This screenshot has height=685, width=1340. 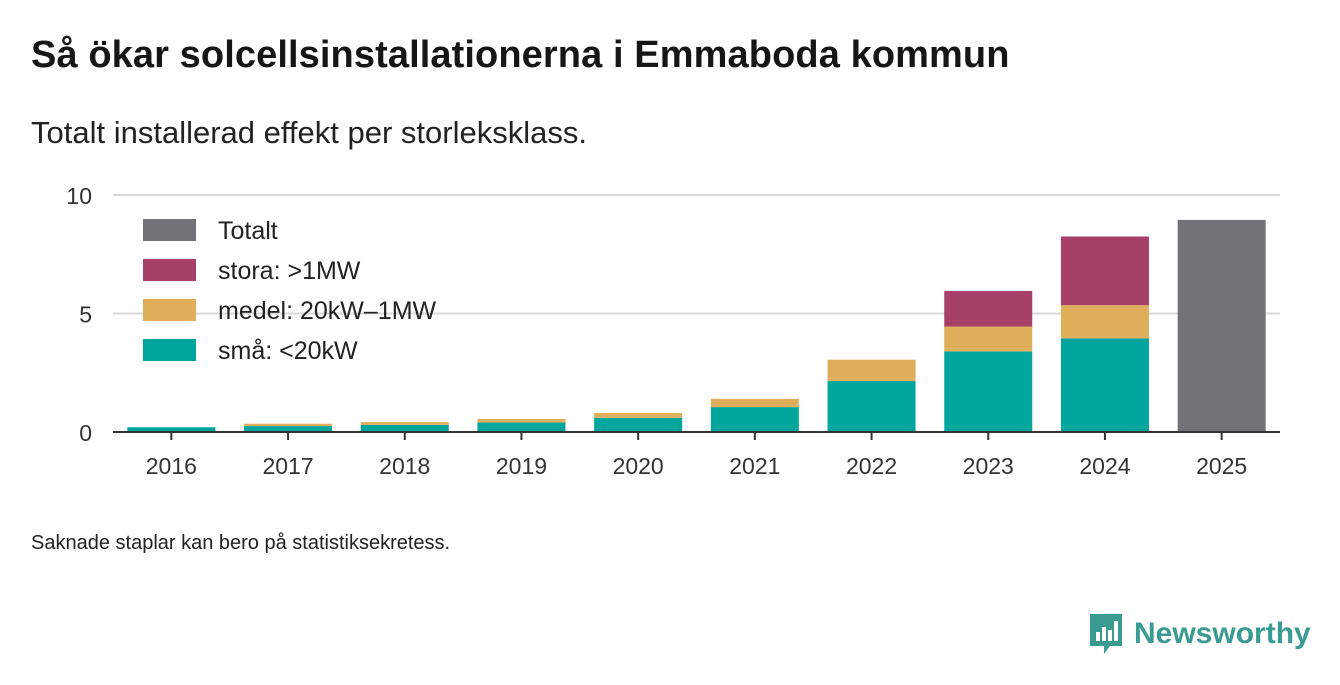 I want to click on newsworthy-logo-icon, so click(x=1106, y=634).